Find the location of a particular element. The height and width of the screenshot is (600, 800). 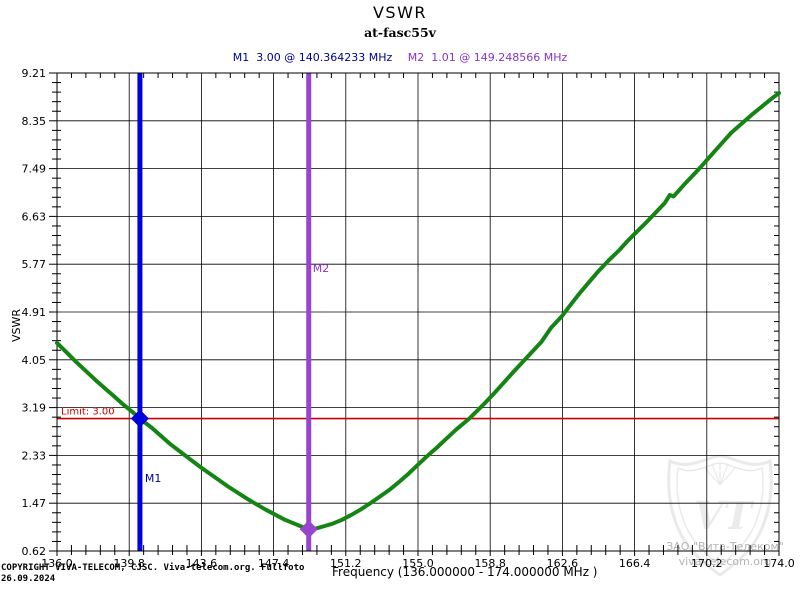

x-tick-label: 158.8 is located at coordinates (490, 563).